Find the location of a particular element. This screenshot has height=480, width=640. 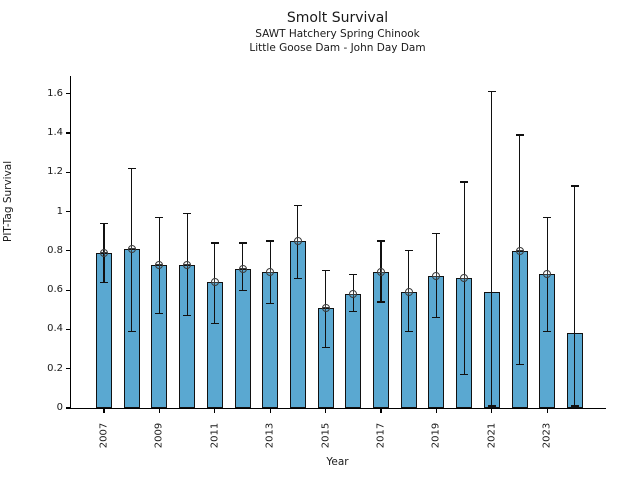

y-axis-tick-label: 0.2 is located at coordinates (55, 368).